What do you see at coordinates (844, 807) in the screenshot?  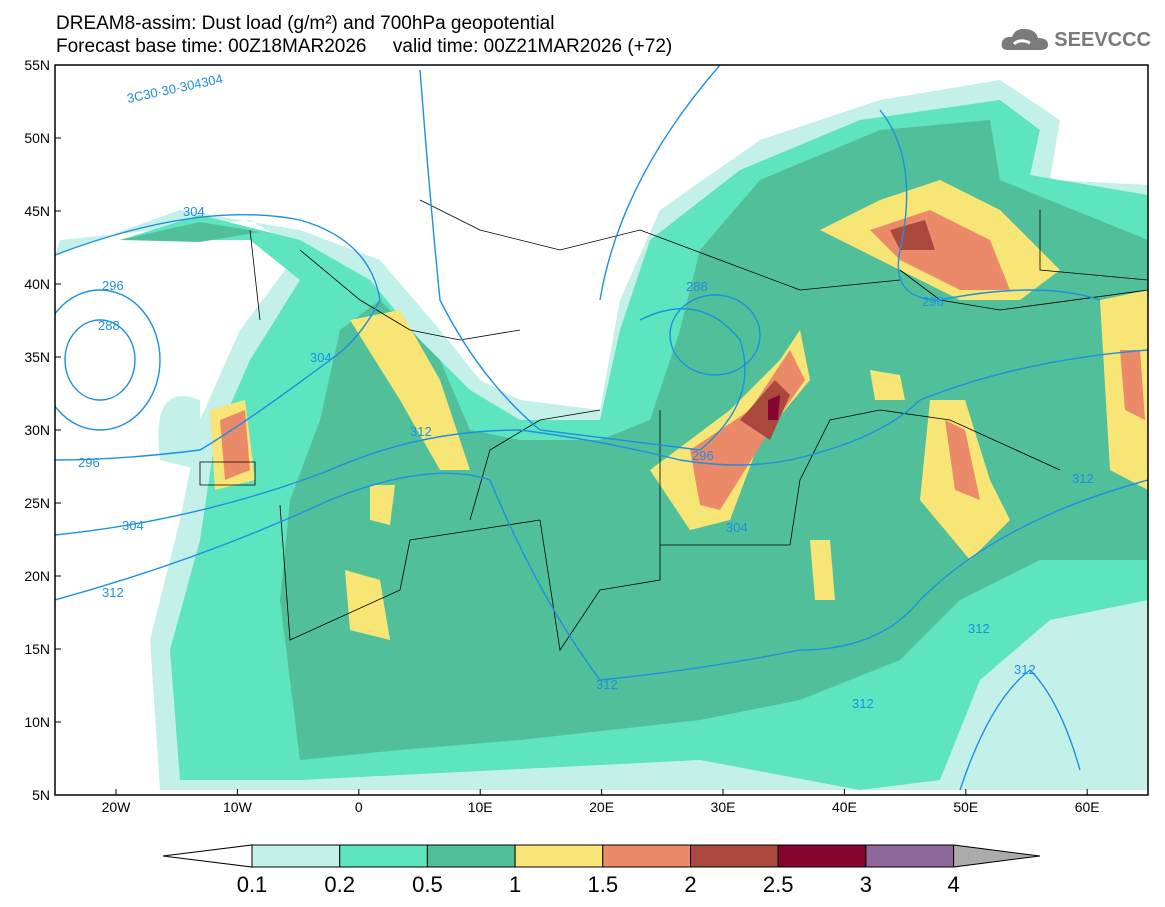 I see `lon-label: 40E` at bounding box center [844, 807].